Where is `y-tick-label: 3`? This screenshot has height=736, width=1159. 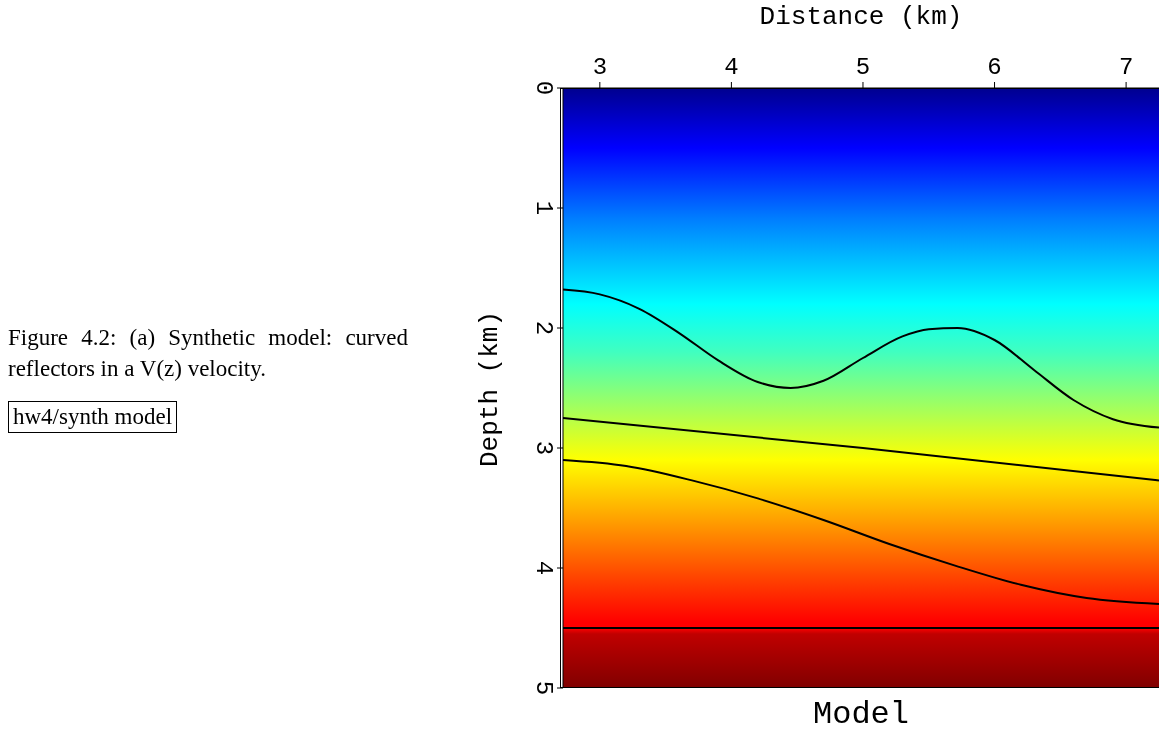 y-tick-label: 3 is located at coordinates (543, 448).